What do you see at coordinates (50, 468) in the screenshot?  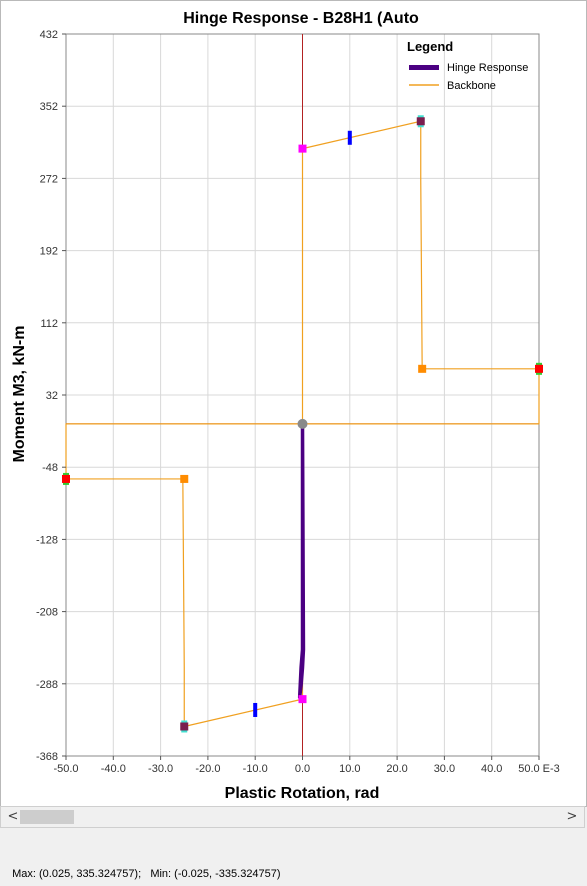 I see `y-tick-label: -48` at bounding box center [50, 468].